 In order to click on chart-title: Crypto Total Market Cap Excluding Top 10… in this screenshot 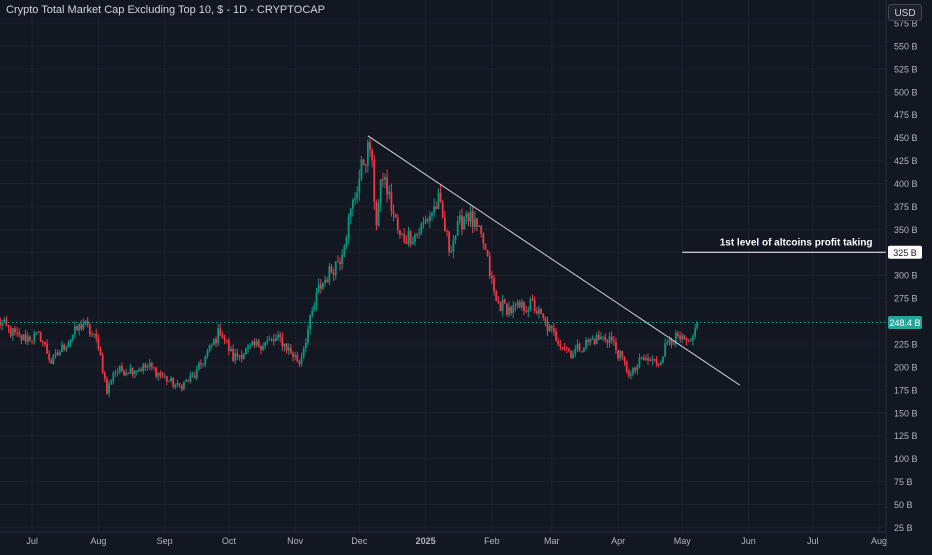, I will do `click(165, 10)`.